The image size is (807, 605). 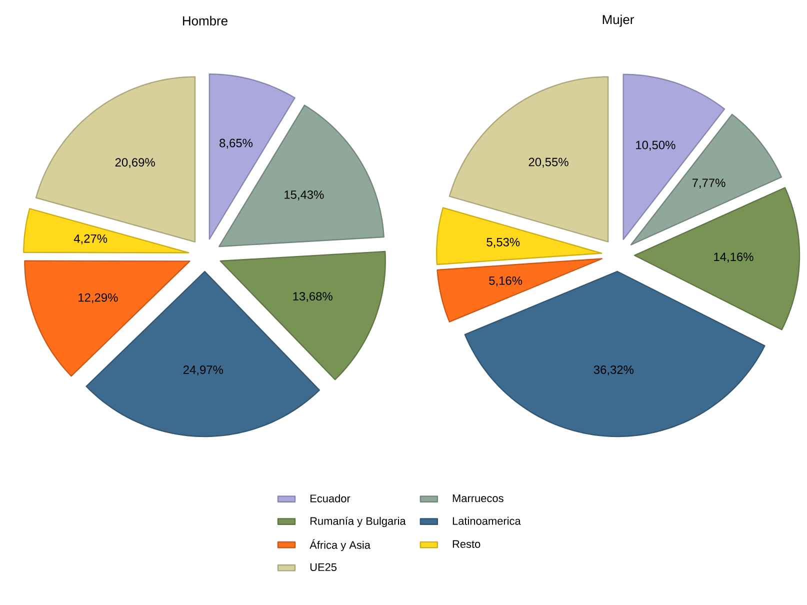 I want to click on legend-label: Marruecos, so click(x=478, y=498).